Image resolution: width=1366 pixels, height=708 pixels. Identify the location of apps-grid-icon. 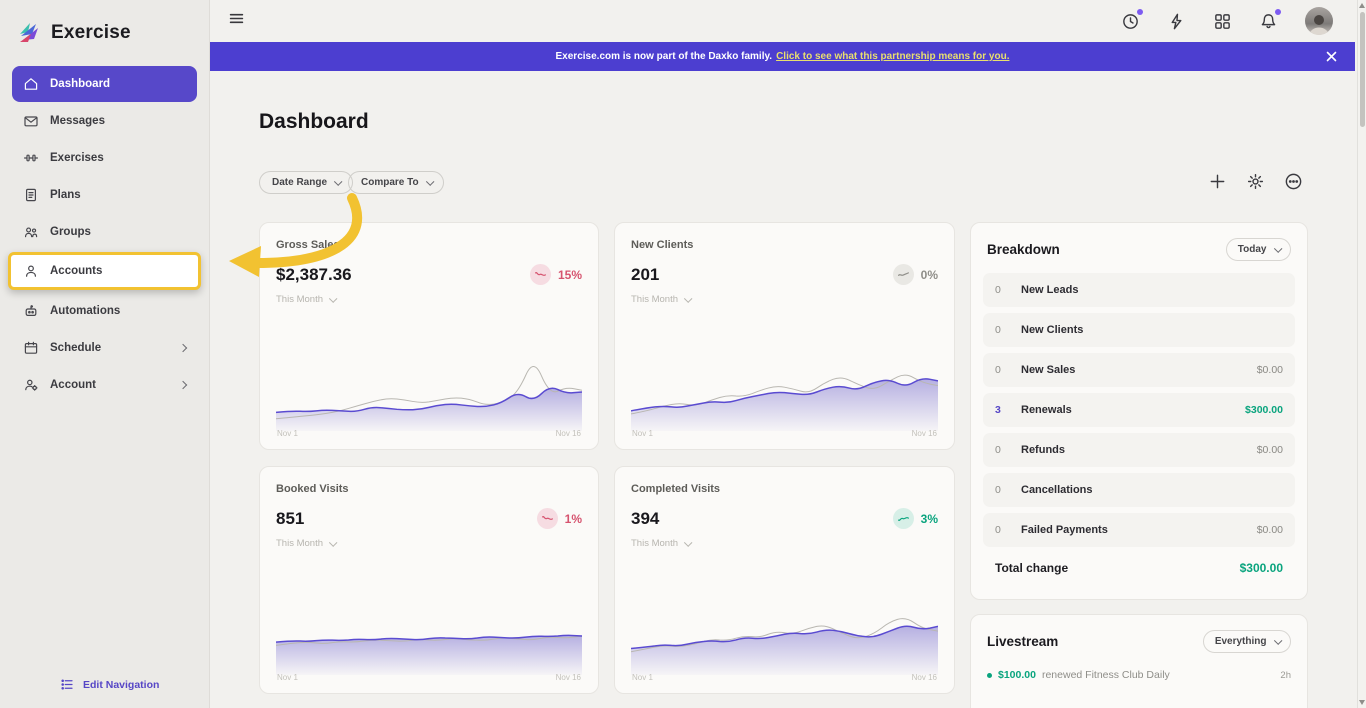
(1222, 21).